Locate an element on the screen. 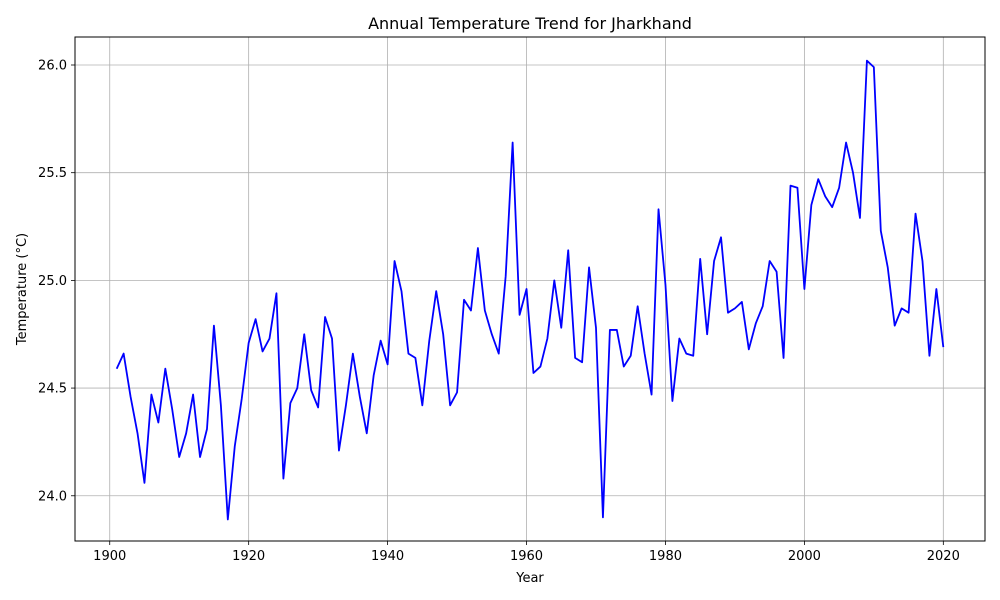 Image resolution: width=1000 pixels, height=600 pixels. y-tick-label: 26.0 is located at coordinates (52, 66).